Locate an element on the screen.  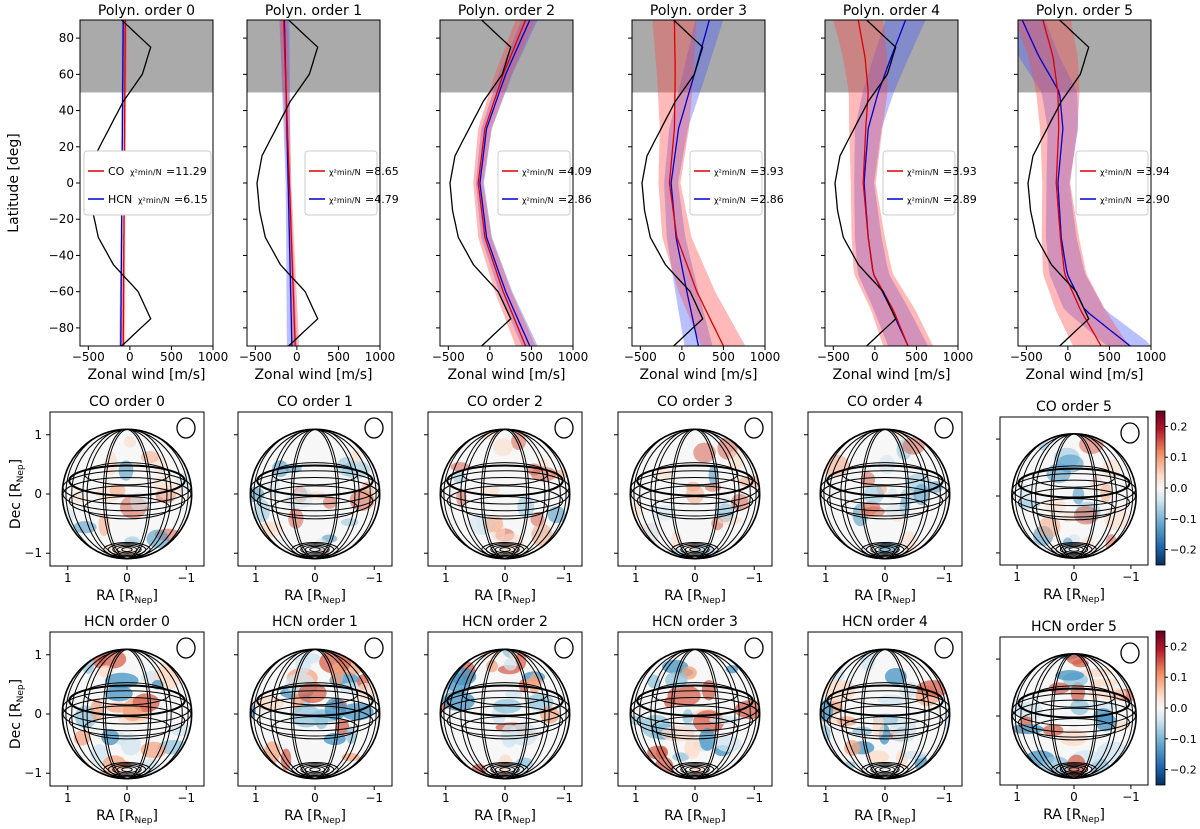
map-title: CO order 5 is located at coordinates (1074, 407).